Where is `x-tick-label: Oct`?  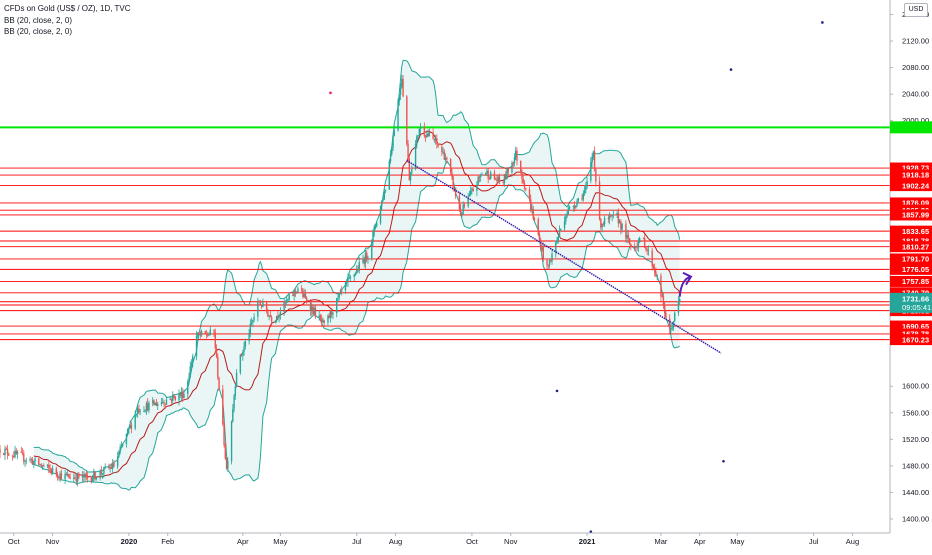 x-tick-label: Oct is located at coordinates (14, 541).